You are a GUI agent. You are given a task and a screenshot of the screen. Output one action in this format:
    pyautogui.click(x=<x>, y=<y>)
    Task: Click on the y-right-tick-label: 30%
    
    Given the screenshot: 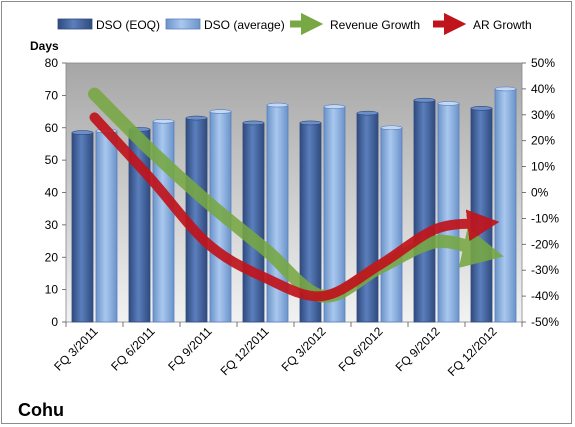 What is the action you would take?
    pyautogui.click(x=543, y=115)
    